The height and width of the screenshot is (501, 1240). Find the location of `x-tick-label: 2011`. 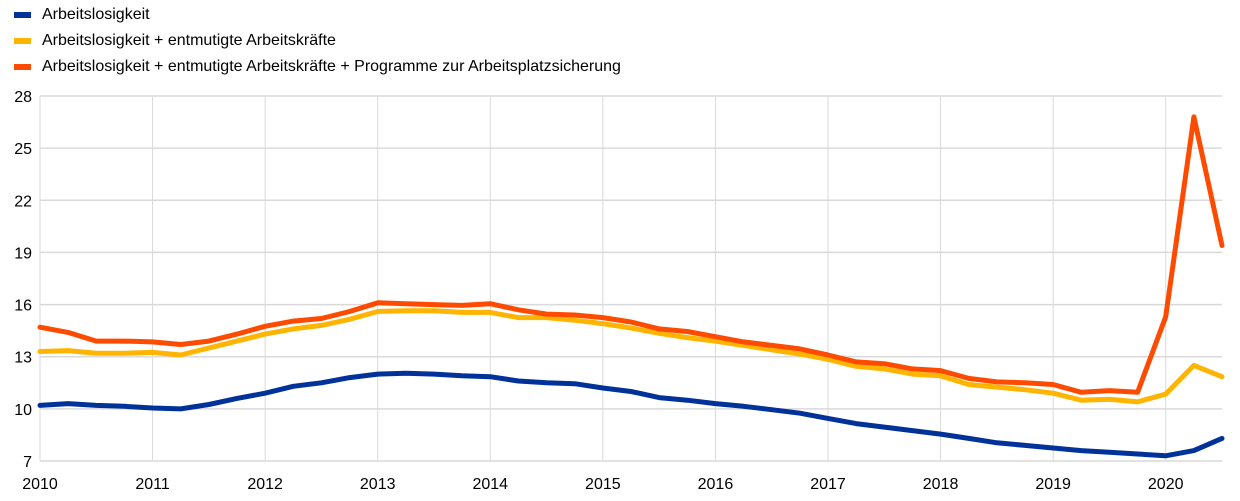

x-tick-label: 2011 is located at coordinates (152, 484).